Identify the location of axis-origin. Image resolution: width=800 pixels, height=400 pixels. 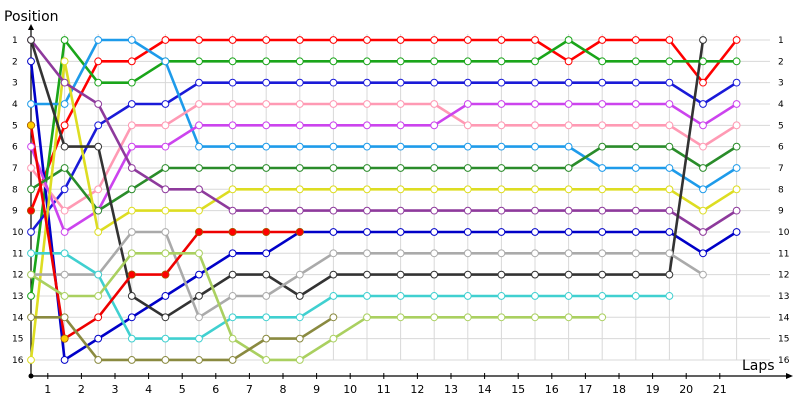
(31, 376).